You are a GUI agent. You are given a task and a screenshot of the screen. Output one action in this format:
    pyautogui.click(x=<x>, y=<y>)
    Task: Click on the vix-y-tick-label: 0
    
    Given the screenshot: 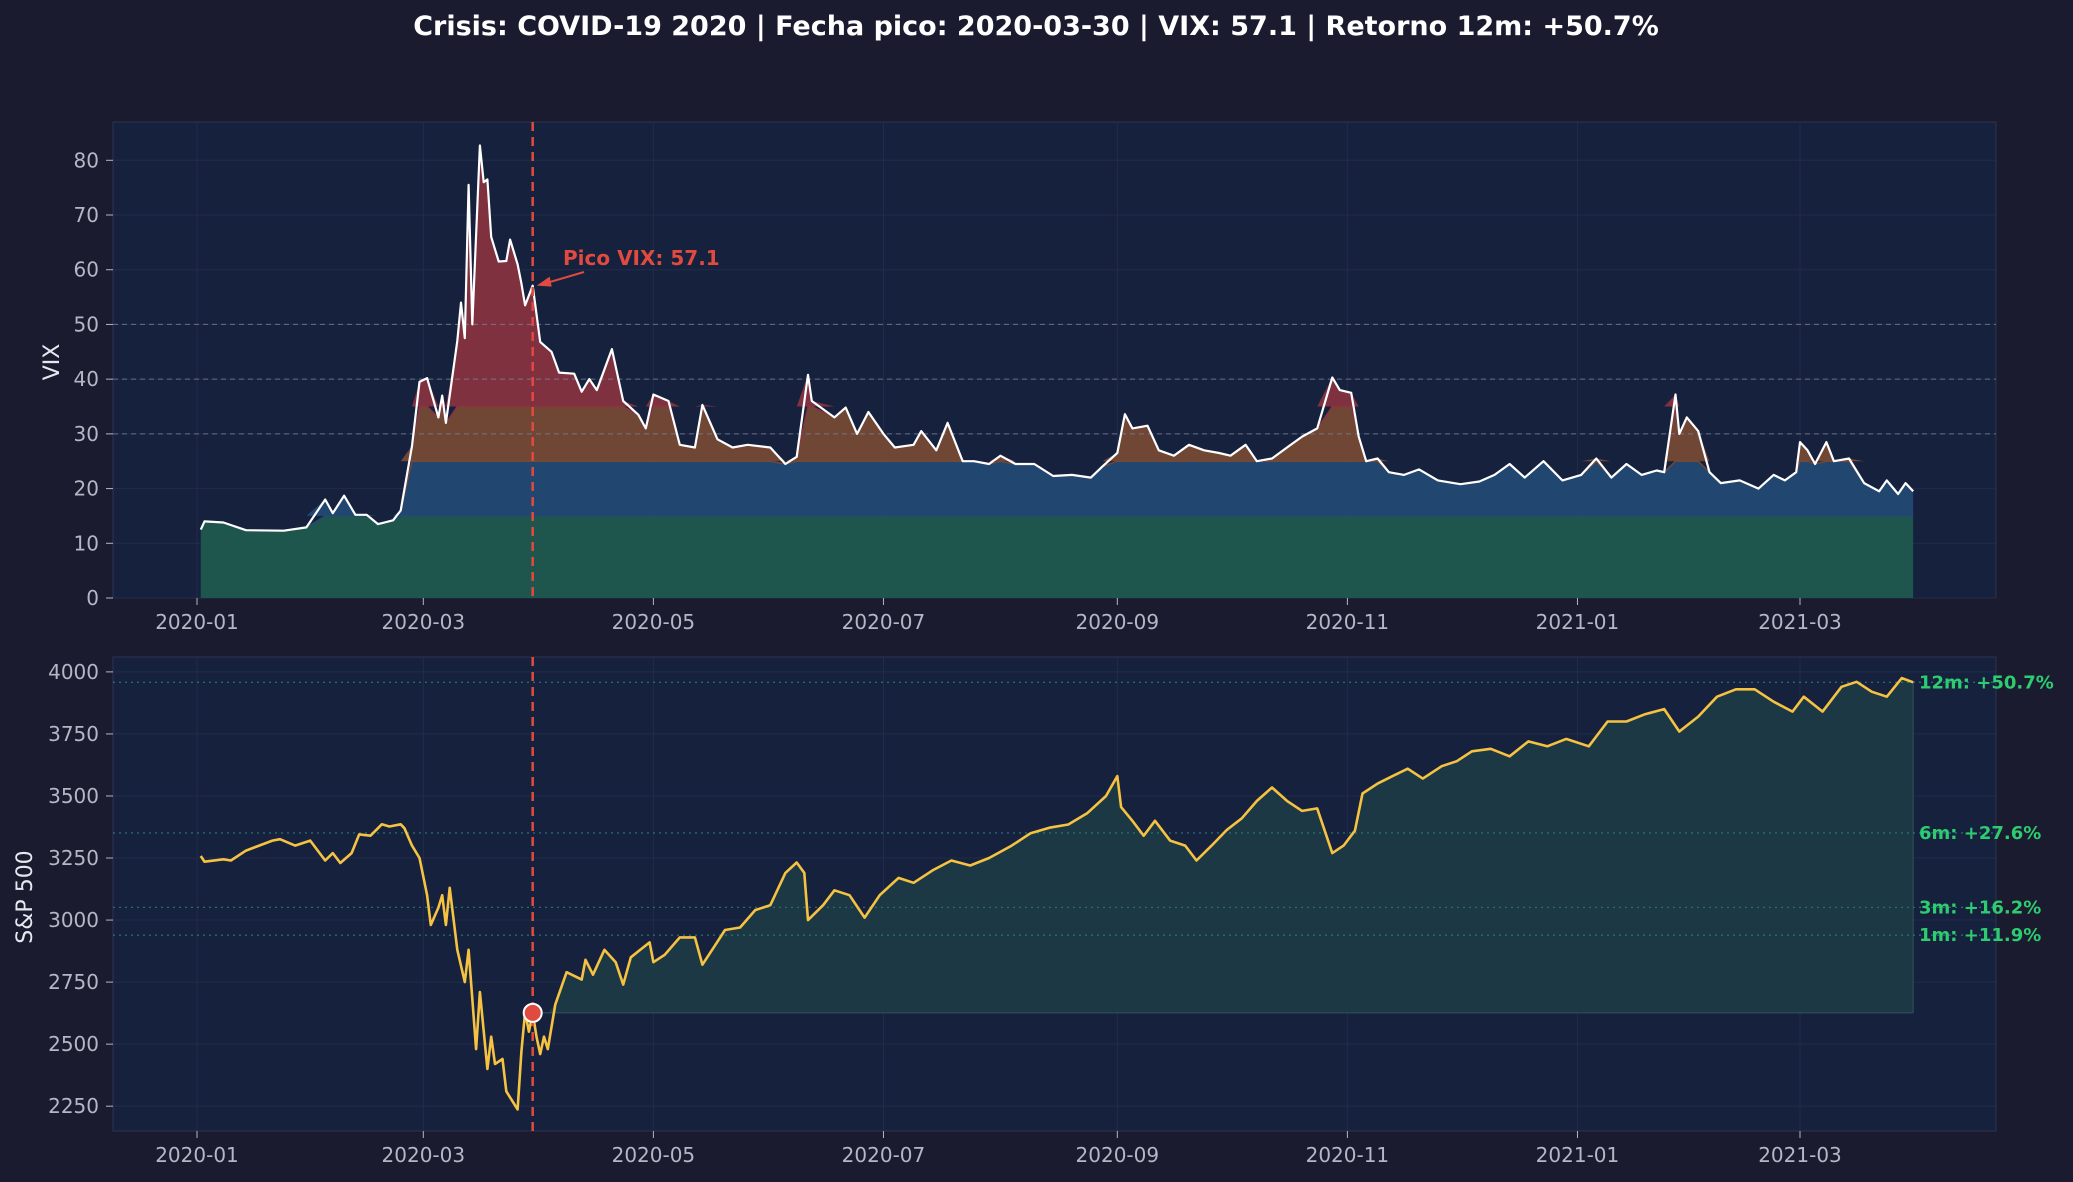 What is the action you would take?
    pyautogui.click(x=92, y=598)
    